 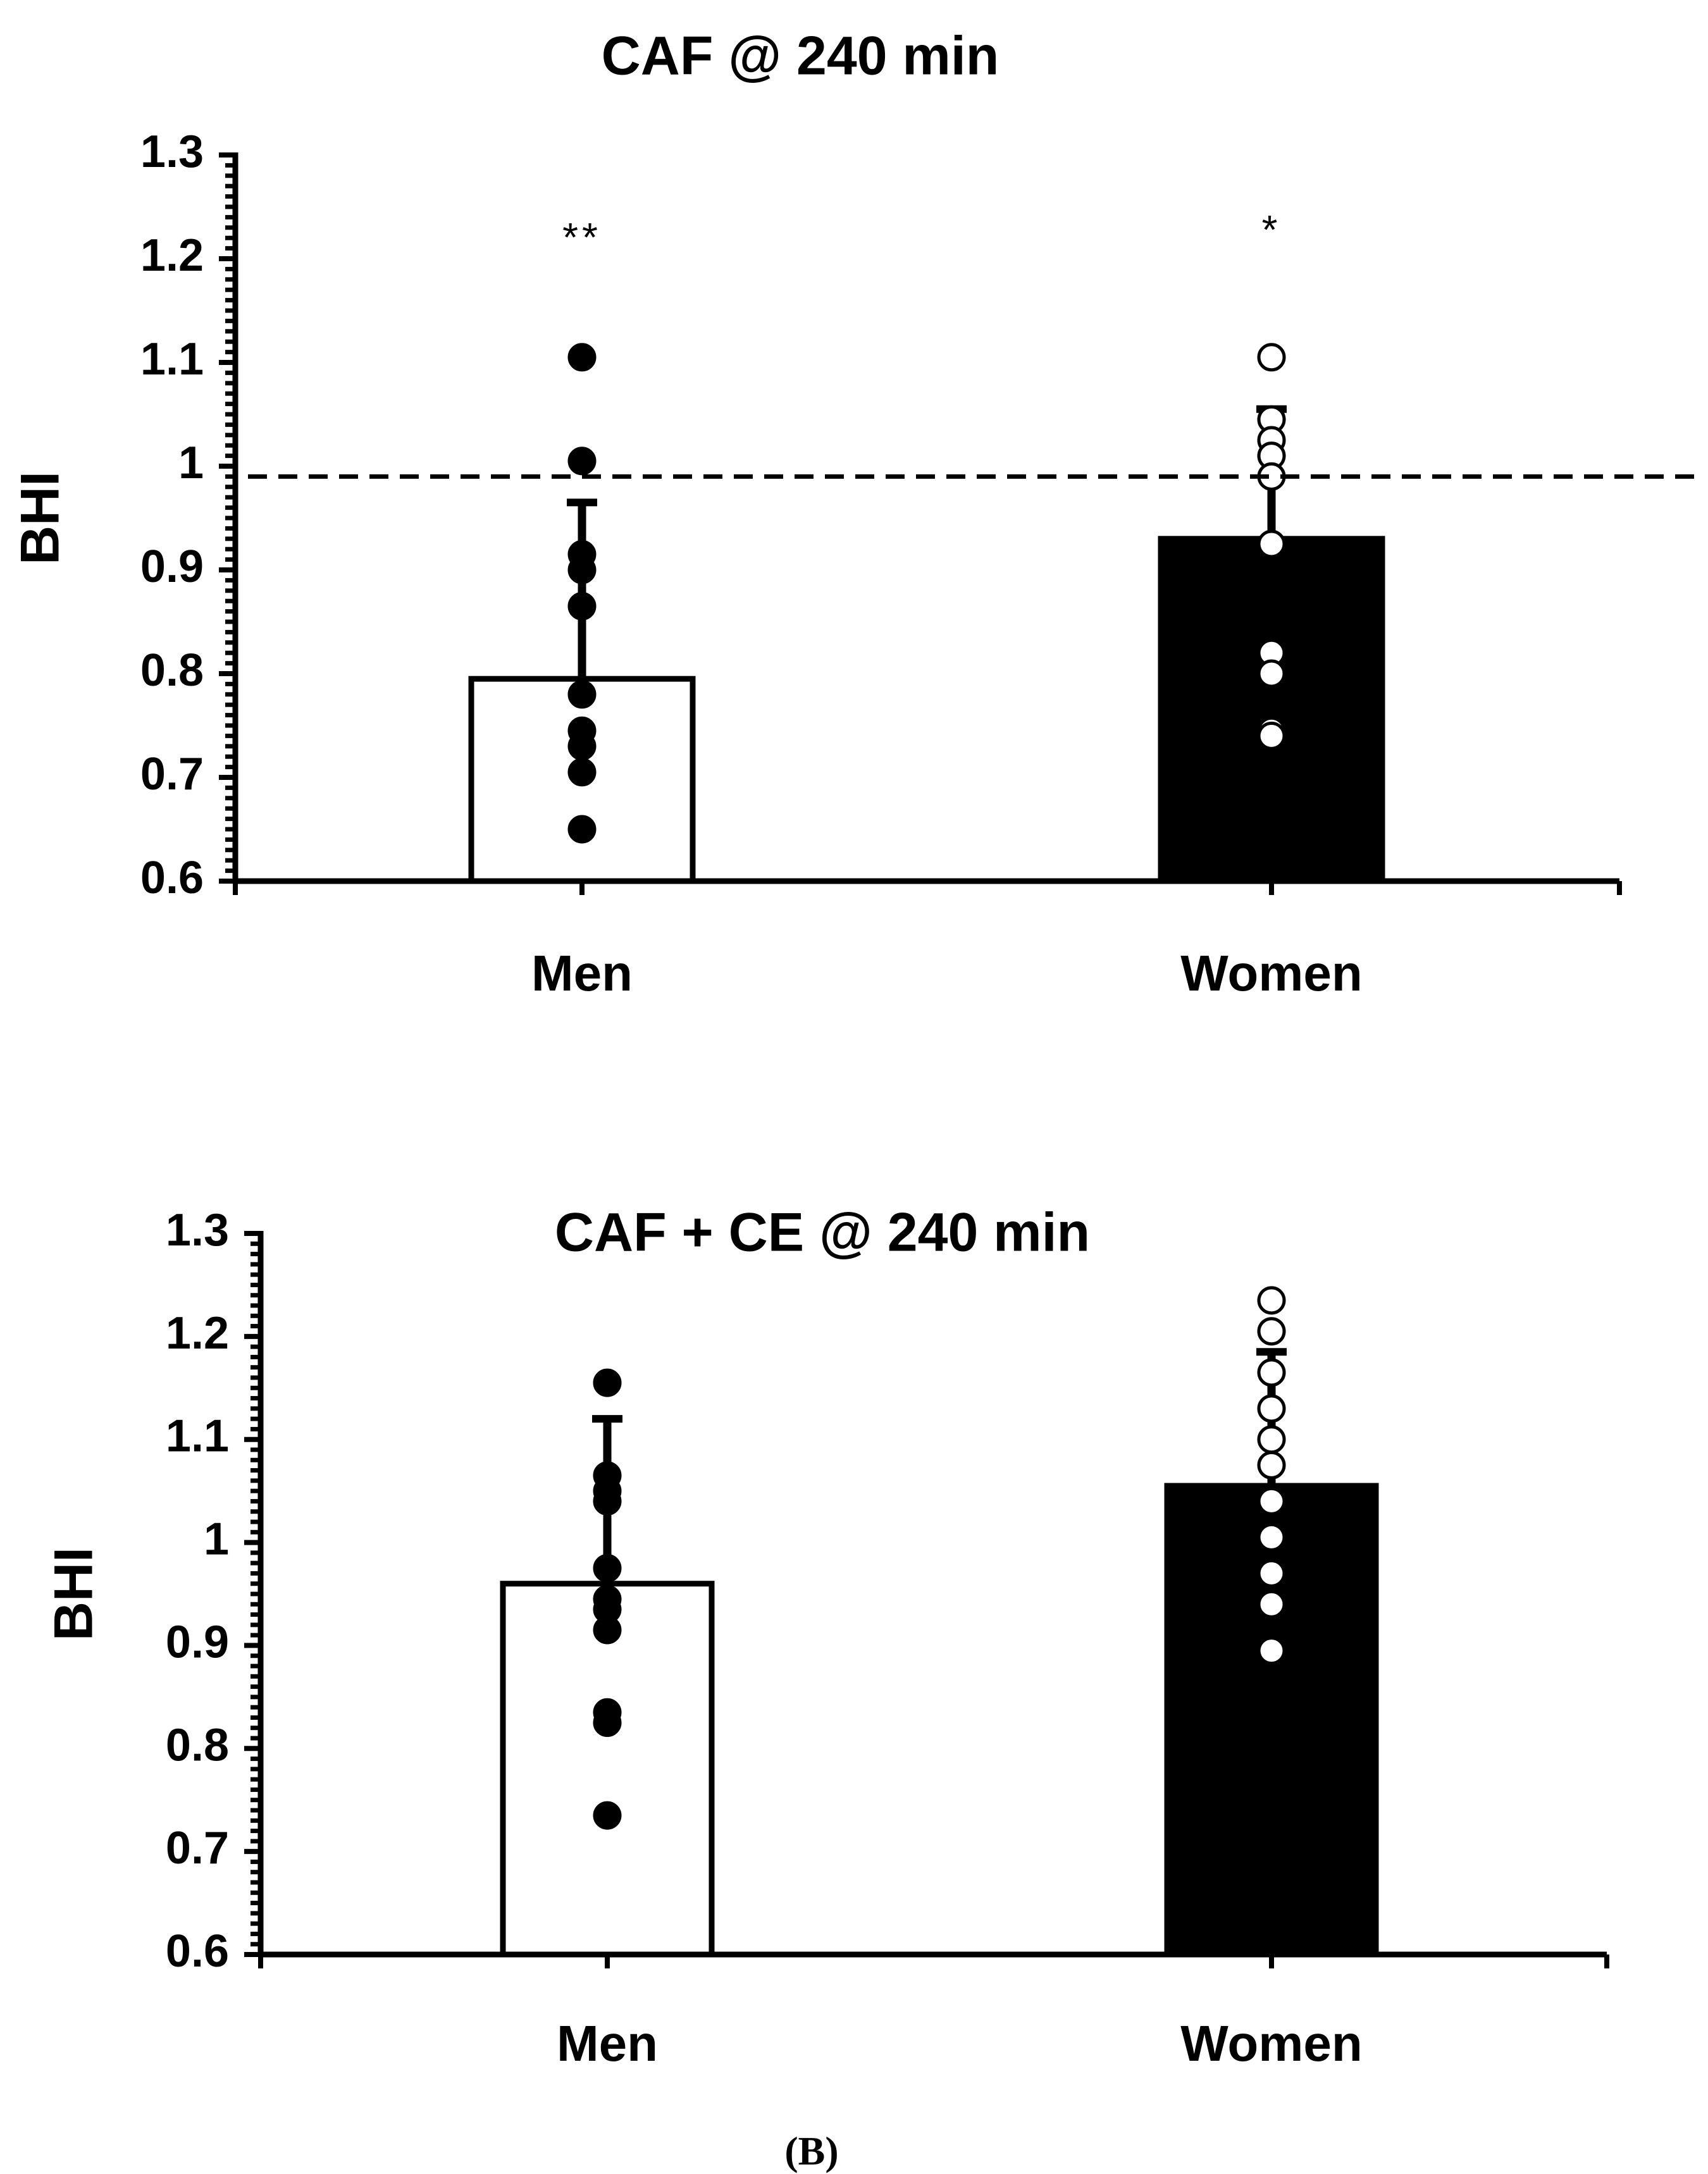 I want to click on panel-label: (B), so click(x=811, y=2151).